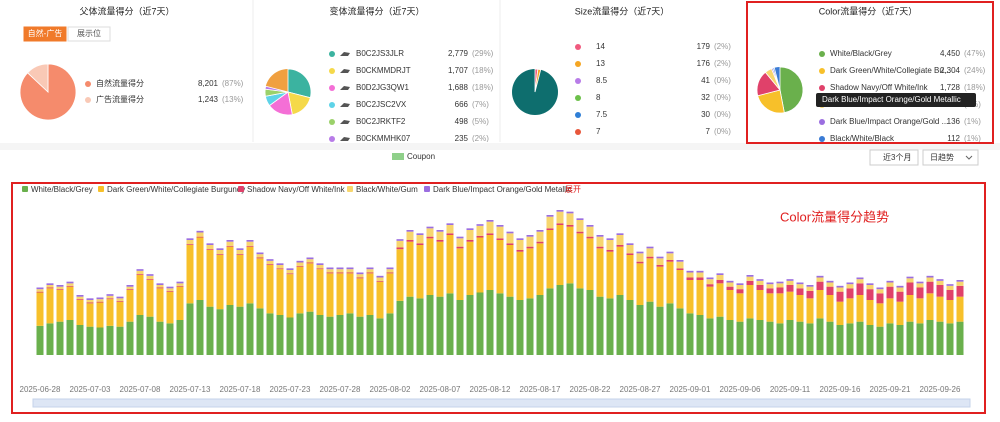  What do you see at coordinates (573, 189) in the screenshot?
I see `legend-more: 展开` at bounding box center [573, 189].